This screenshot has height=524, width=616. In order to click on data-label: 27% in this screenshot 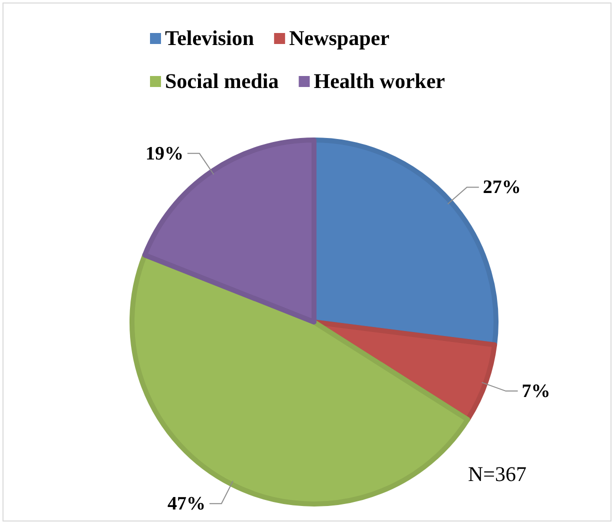, I will do `click(501, 187)`.